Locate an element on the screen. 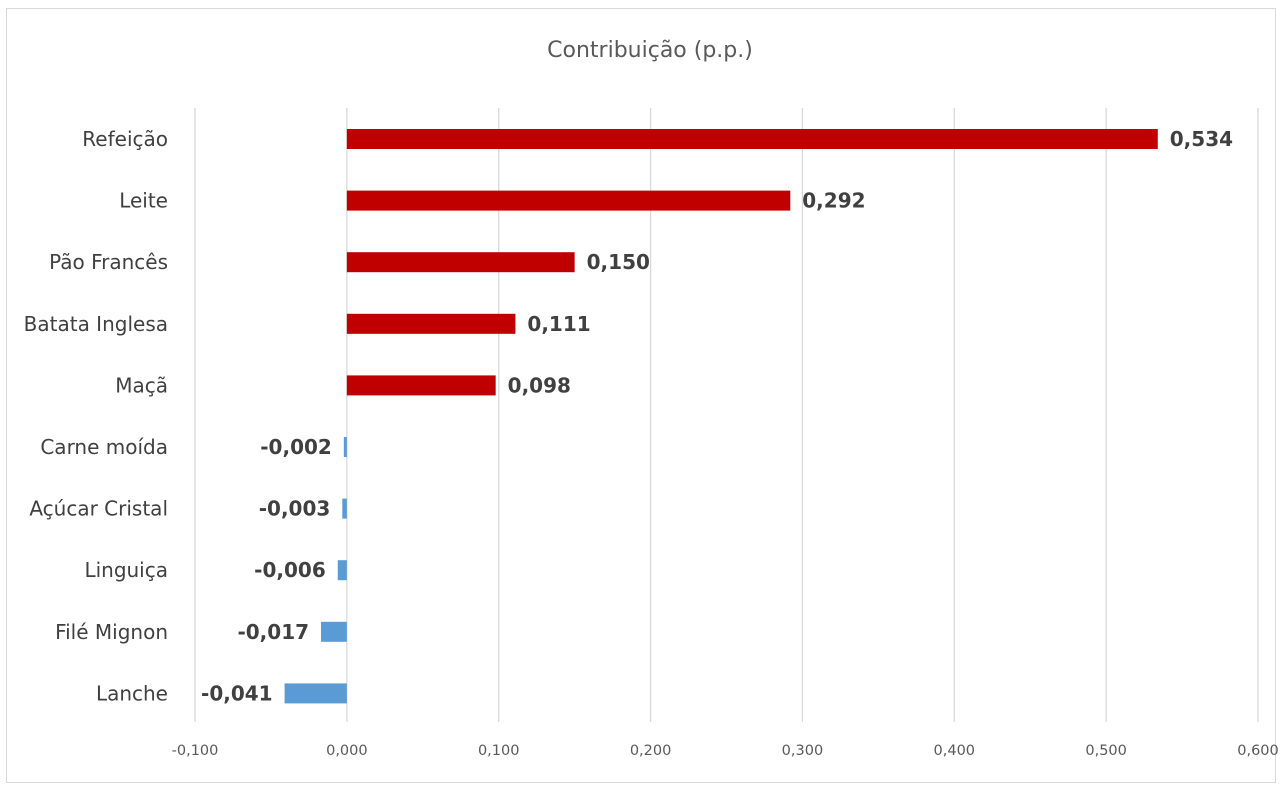 This screenshot has width=1283, height=789. category-label: Filé Mignon is located at coordinates (111, 632).